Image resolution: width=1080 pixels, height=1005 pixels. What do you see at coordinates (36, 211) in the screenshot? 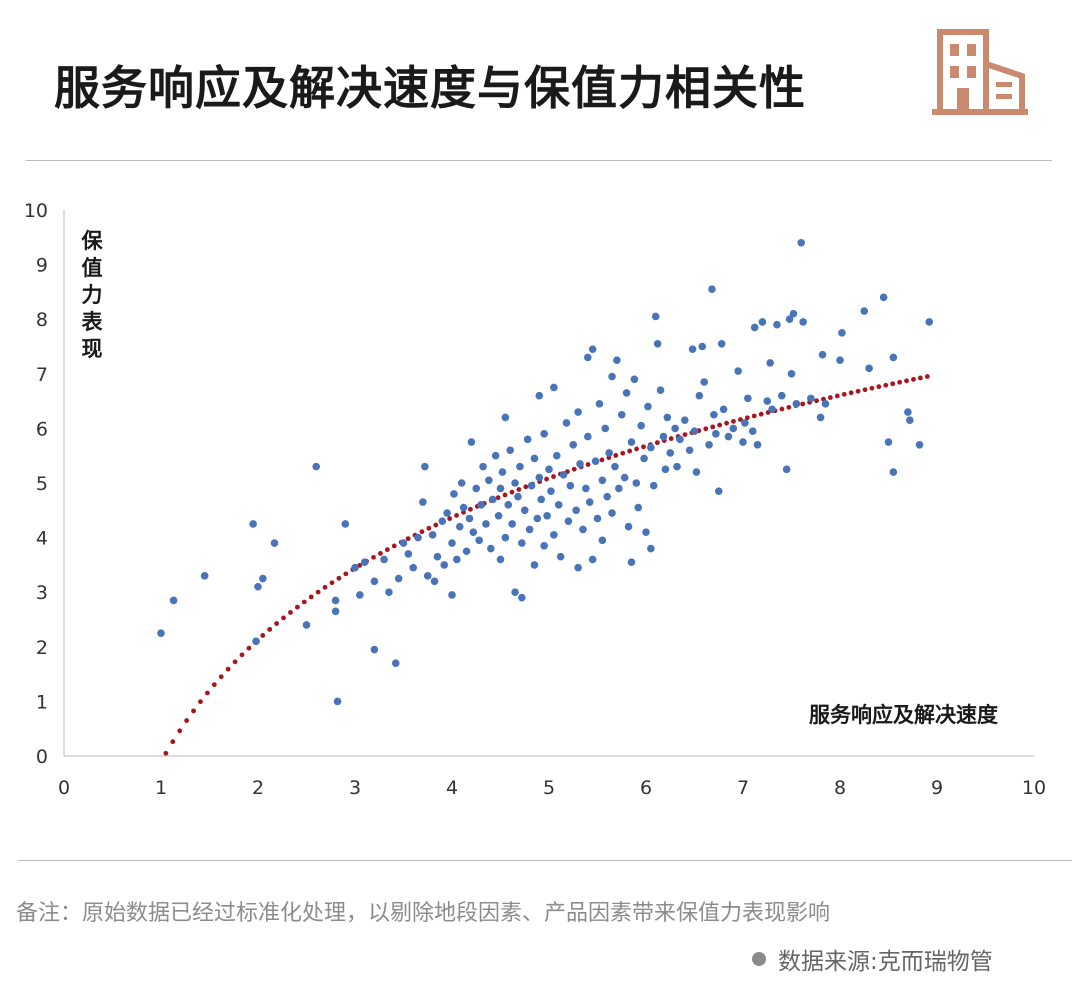
I see `y-tick-label: 10` at bounding box center [36, 211].